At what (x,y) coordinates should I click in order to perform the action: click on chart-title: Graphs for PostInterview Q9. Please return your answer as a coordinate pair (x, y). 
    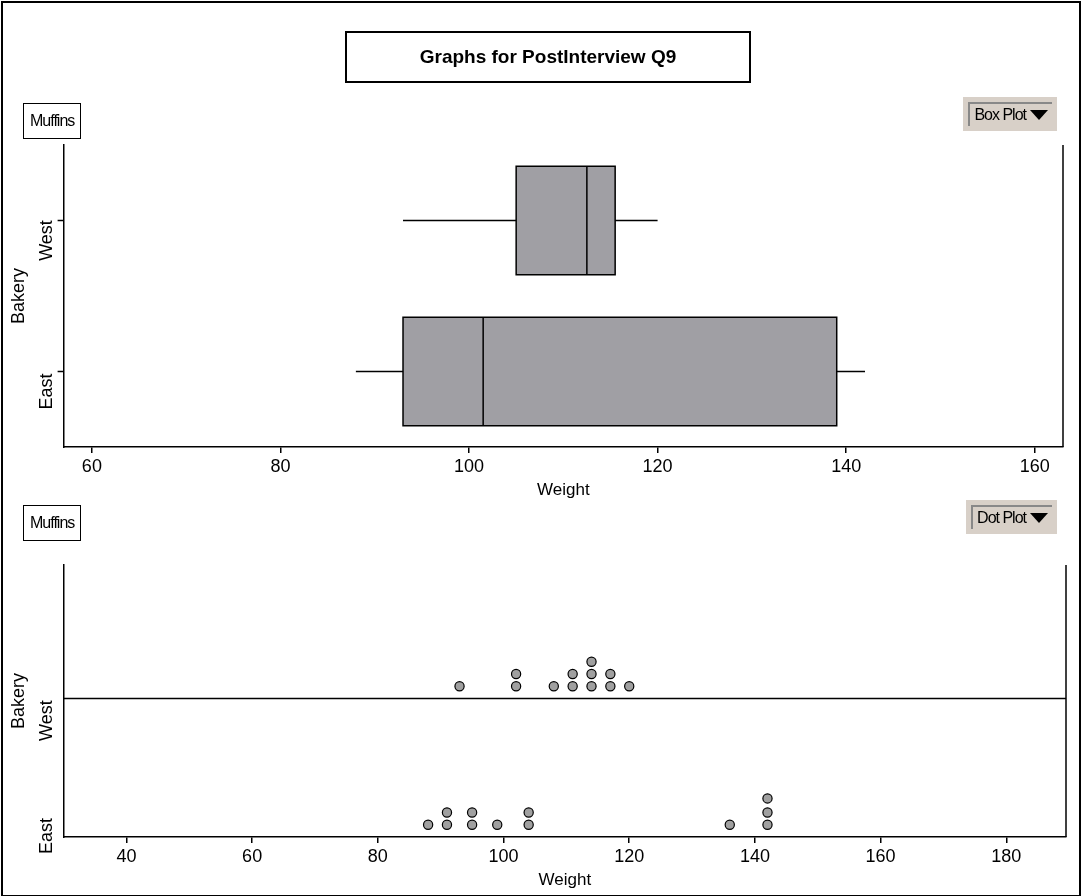
    Looking at the image, I should click on (548, 57).